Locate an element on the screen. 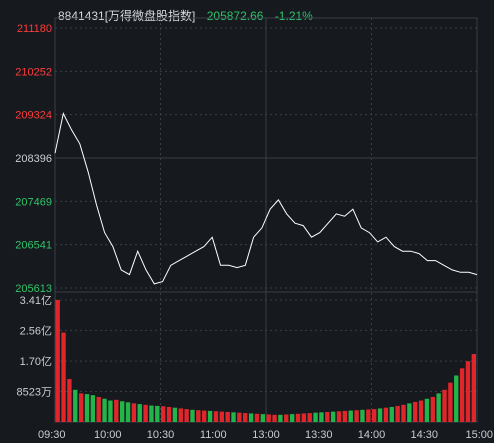 Image resolution: width=494 pixels, height=443 pixels. time-axis-label: 11:00 is located at coordinates (213, 435).